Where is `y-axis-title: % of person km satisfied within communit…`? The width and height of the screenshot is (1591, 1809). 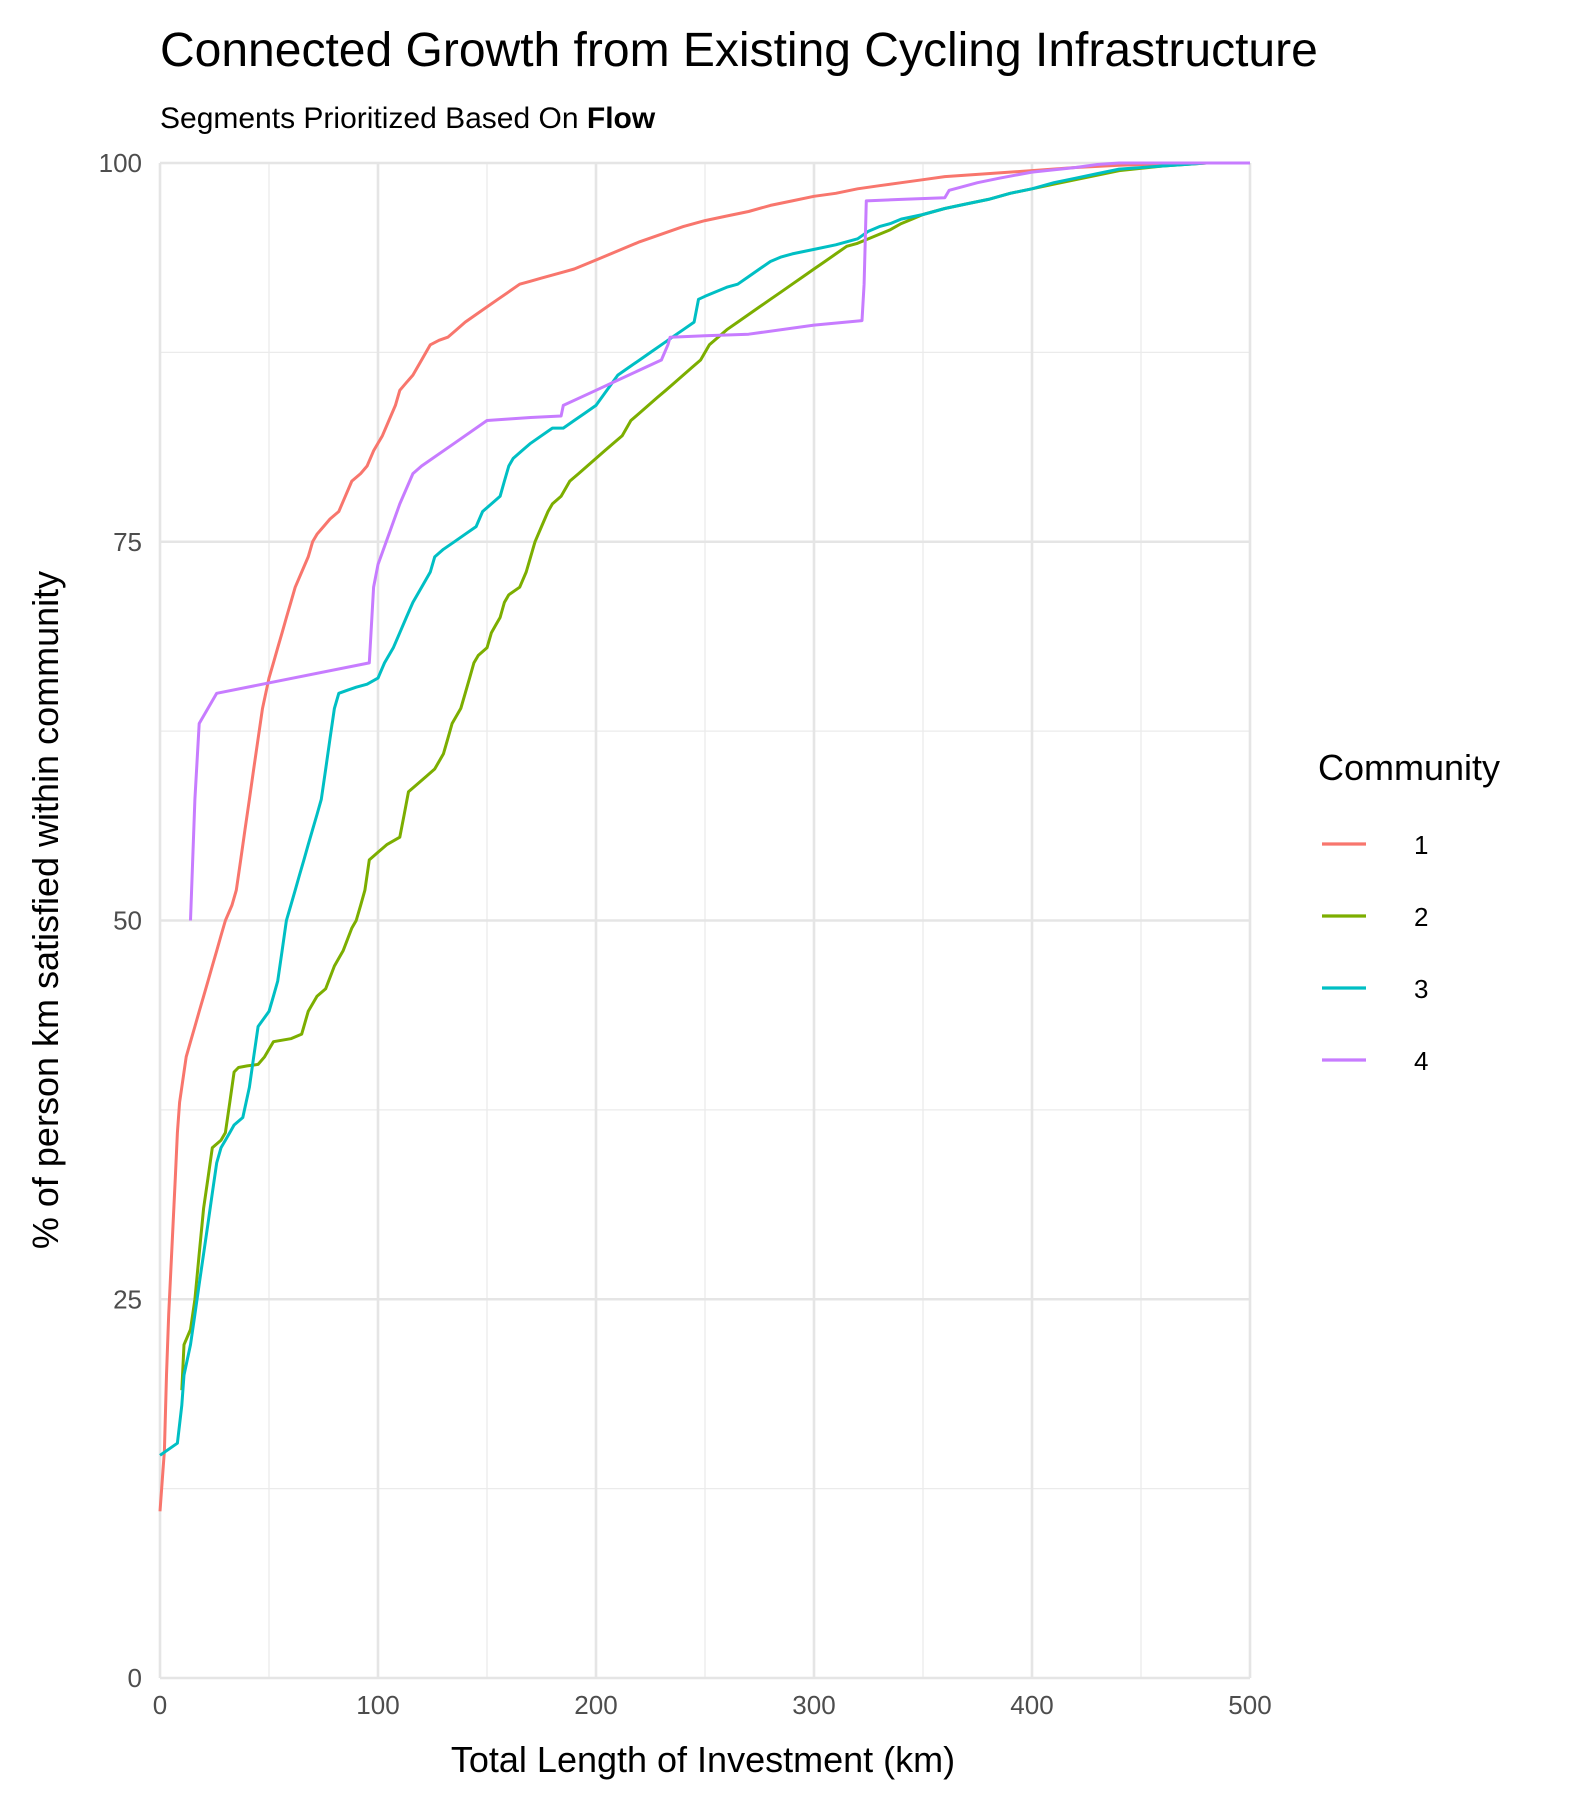 y-axis-title: % of person km satisfied within communit… is located at coordinates (45, 910).